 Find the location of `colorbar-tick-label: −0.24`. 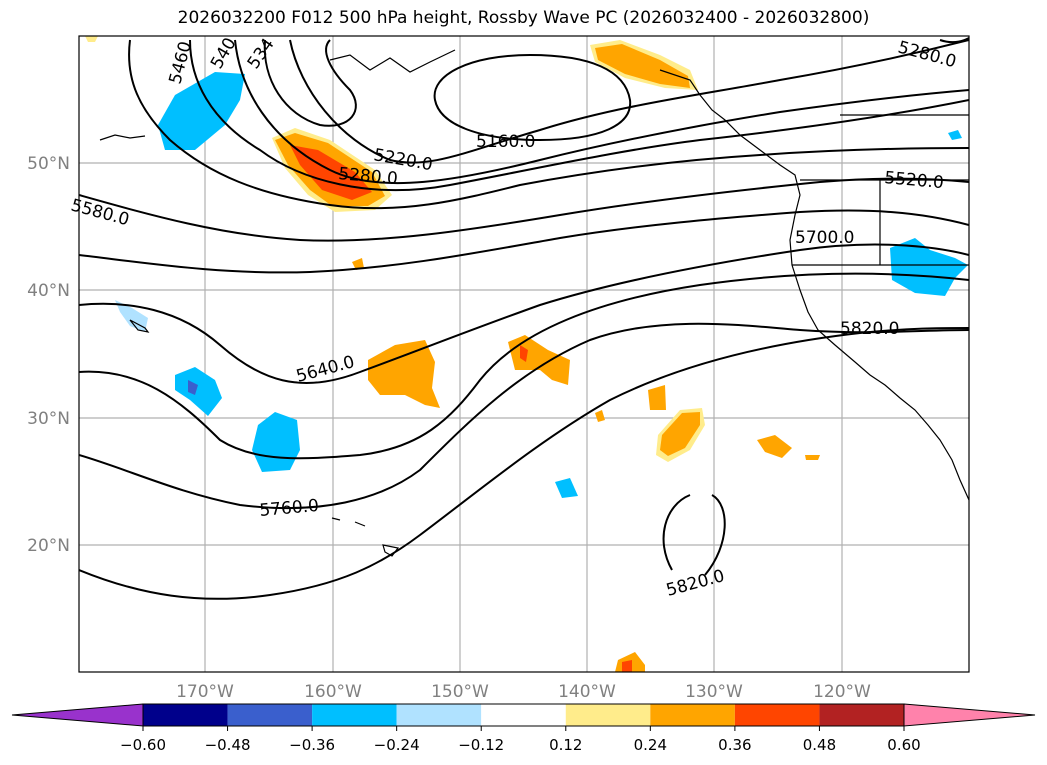

colorbar-tick-label: −0.24 is located at coordinates (397, 745).